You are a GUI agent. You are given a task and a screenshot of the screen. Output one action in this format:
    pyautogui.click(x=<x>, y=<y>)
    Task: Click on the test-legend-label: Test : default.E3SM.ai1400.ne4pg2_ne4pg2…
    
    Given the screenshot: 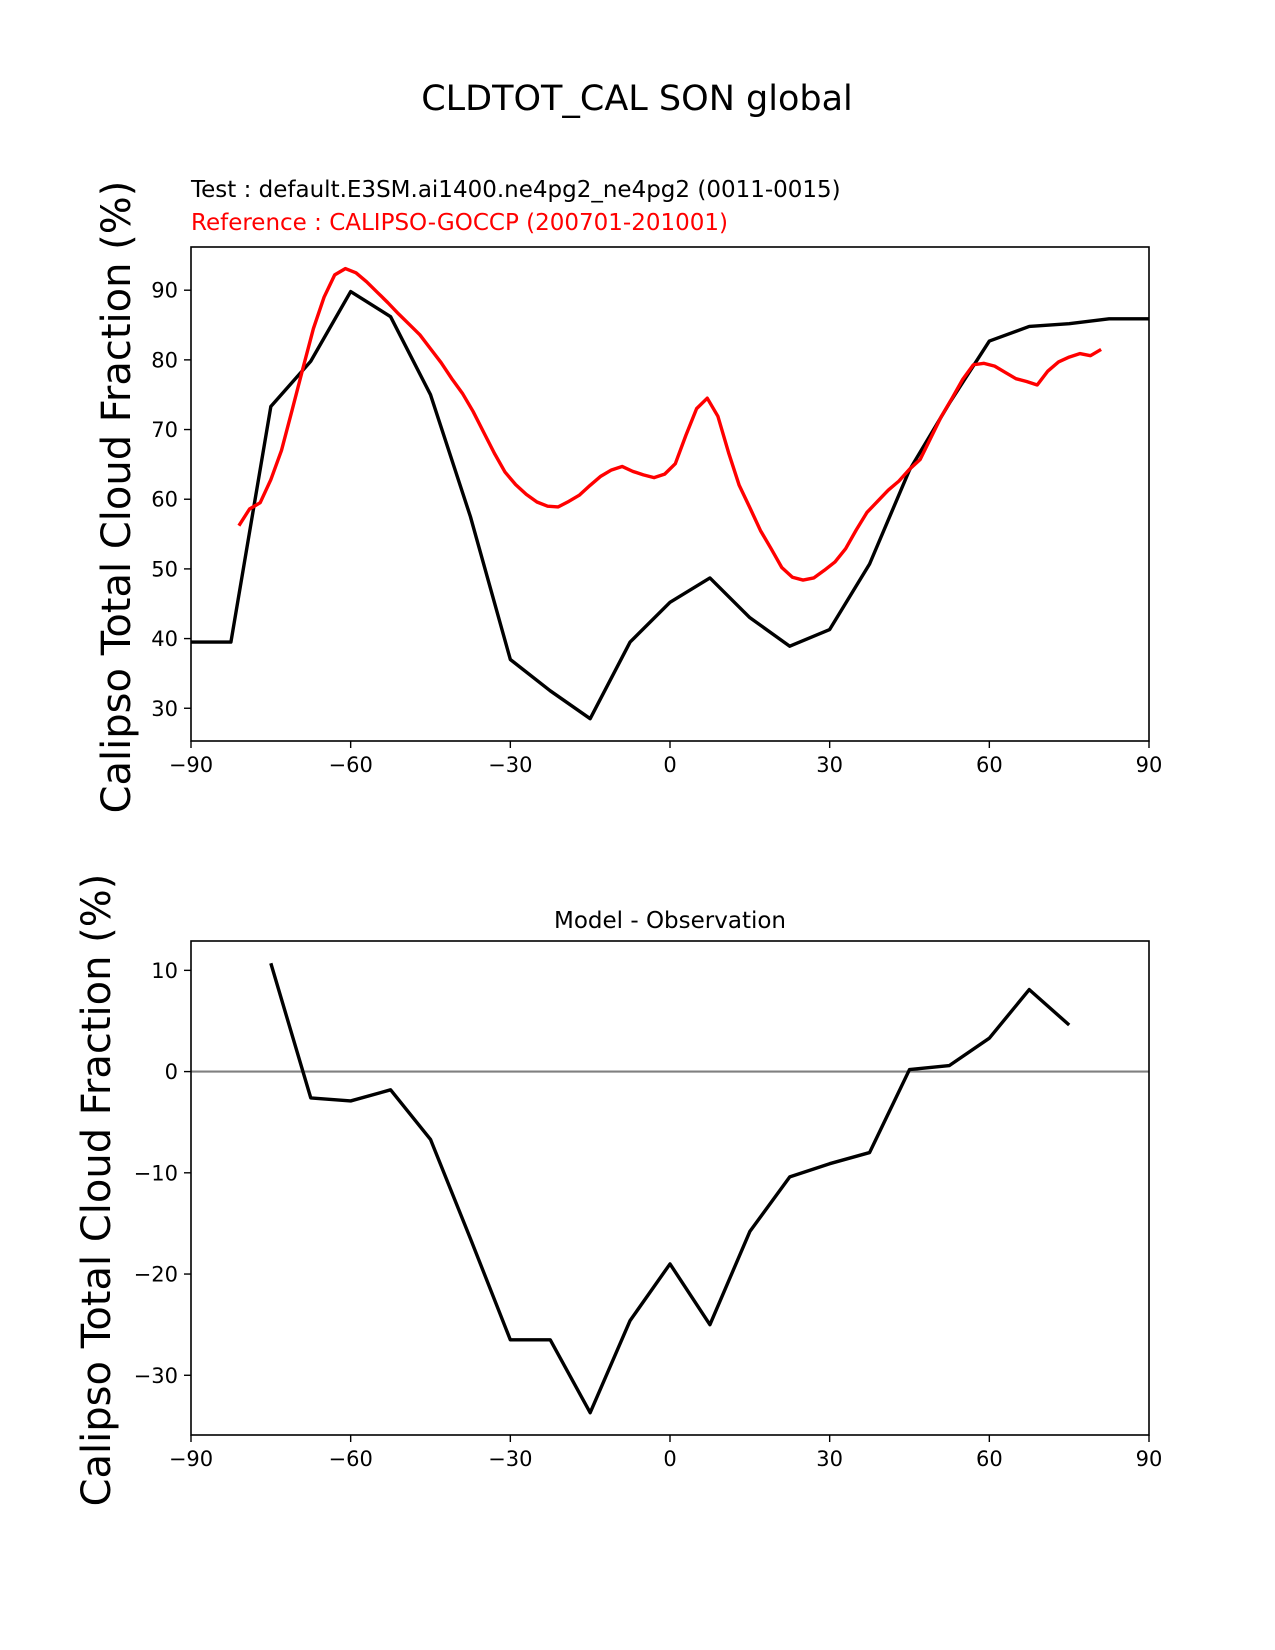 What is the action you would take?
    pyautogui.click(x=515, y=190)
    